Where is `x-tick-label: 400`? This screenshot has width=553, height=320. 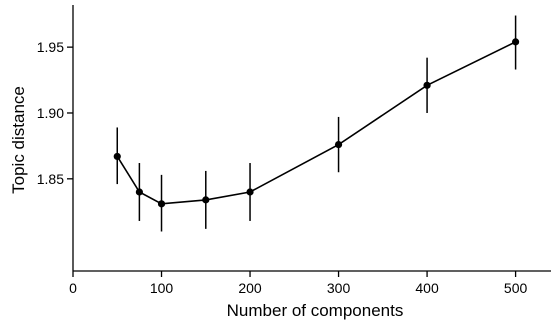 x-tick-label: 400 is located at coordinates (427, 288).